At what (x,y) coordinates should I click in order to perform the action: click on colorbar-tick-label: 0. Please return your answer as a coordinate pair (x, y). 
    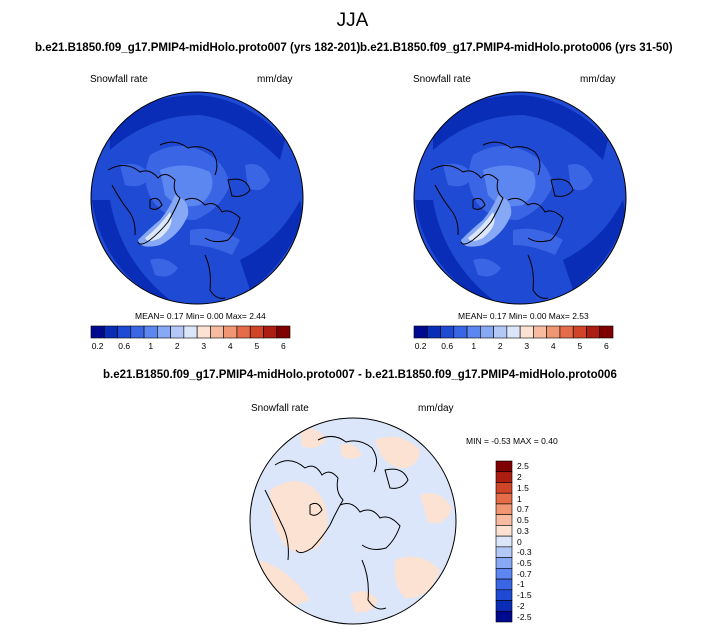
    Looking at the image, I should click on (519, 541).